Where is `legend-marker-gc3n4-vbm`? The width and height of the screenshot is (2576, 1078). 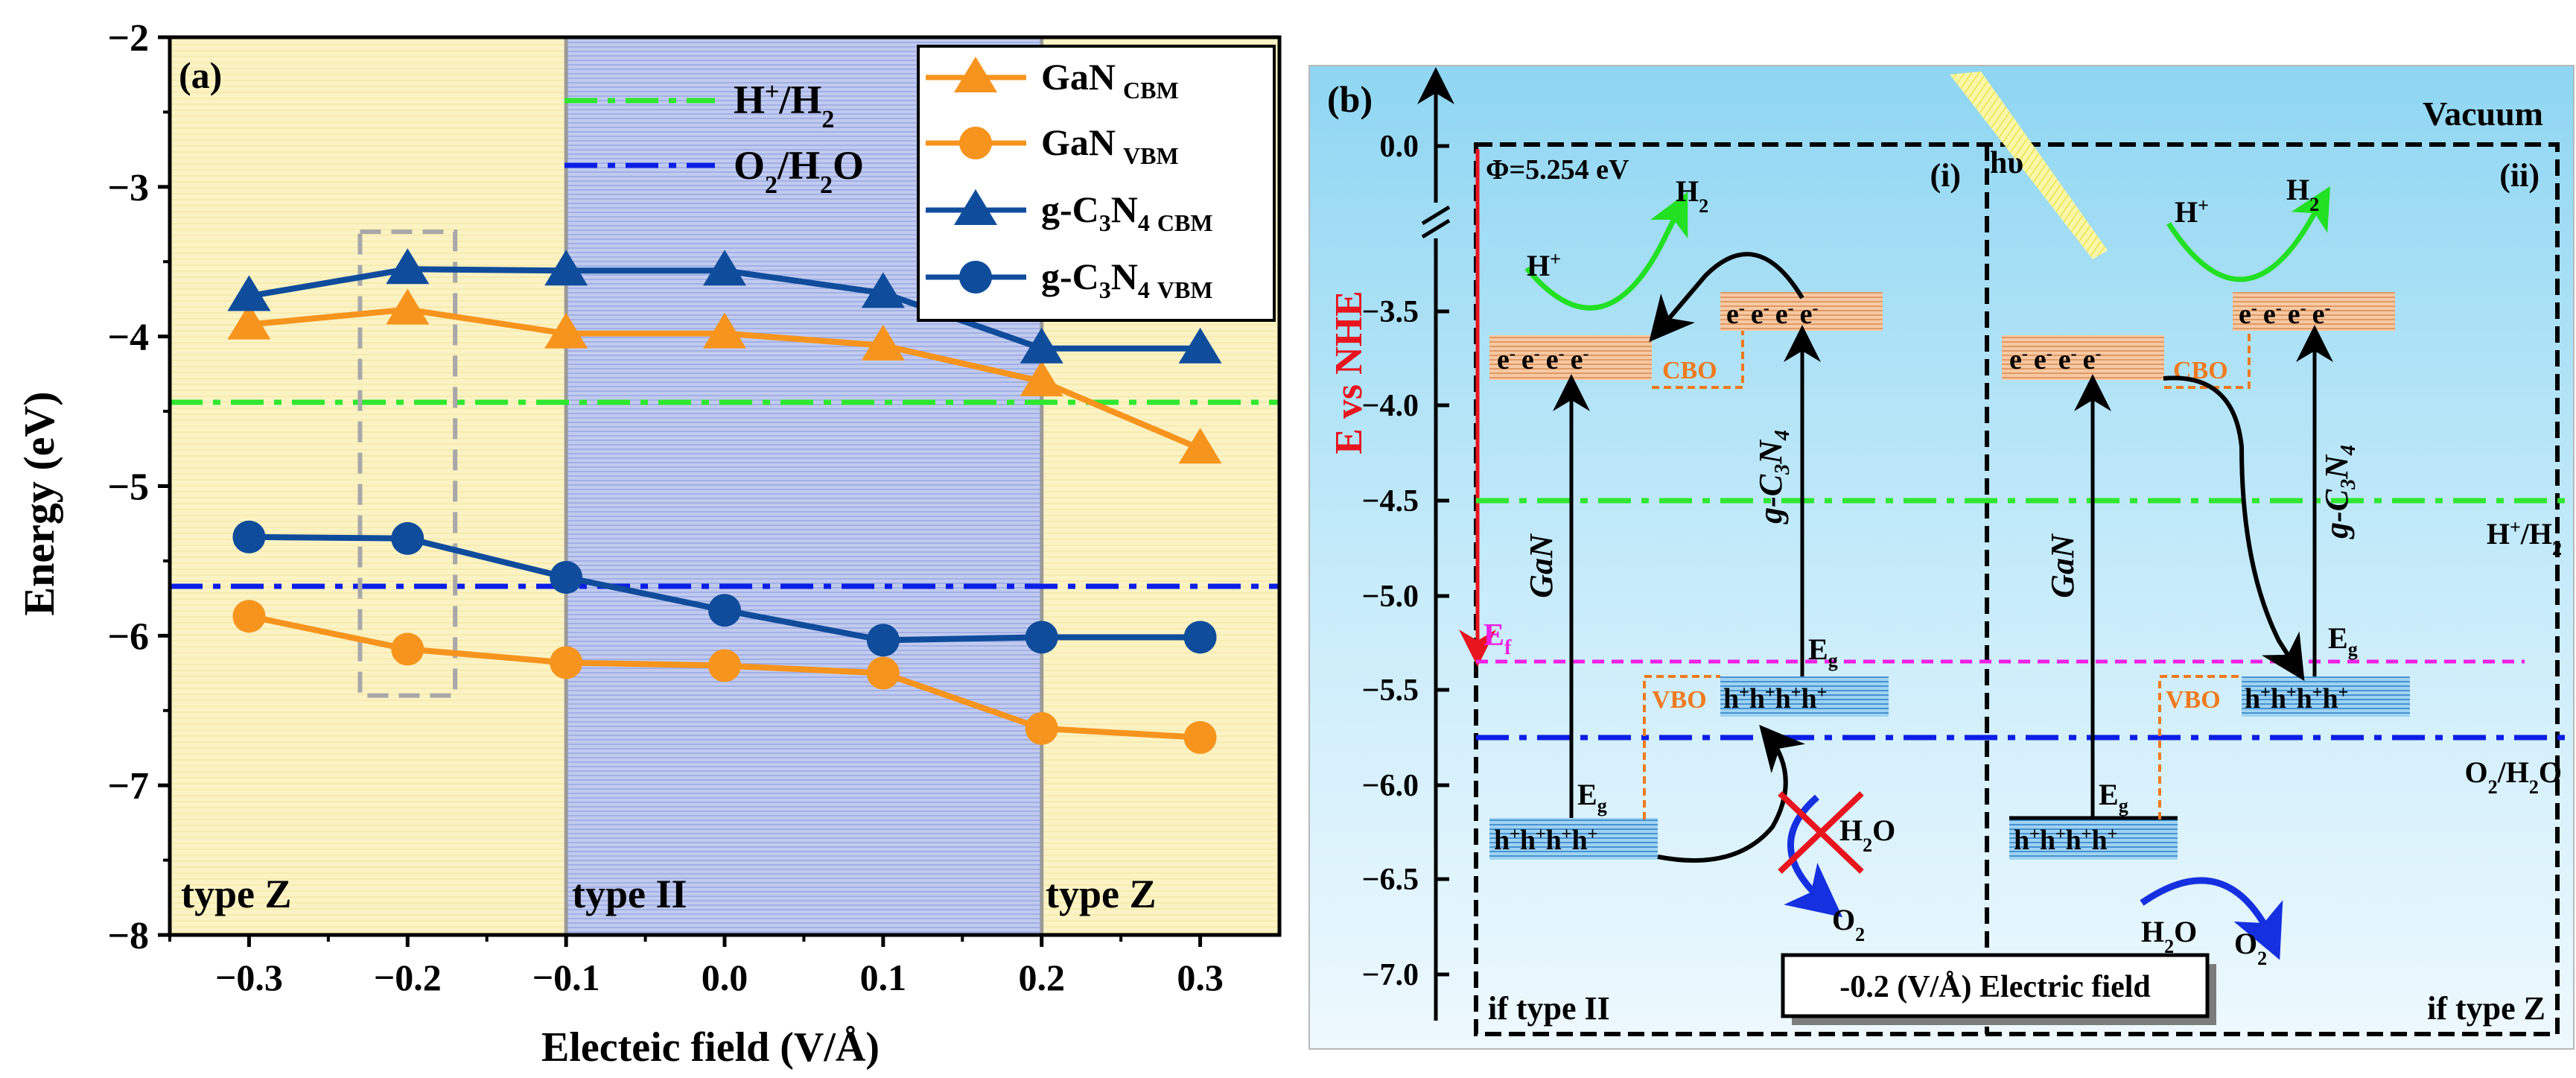
legend-marker-gc3n4-vbm is located at coordinates (975, 277).